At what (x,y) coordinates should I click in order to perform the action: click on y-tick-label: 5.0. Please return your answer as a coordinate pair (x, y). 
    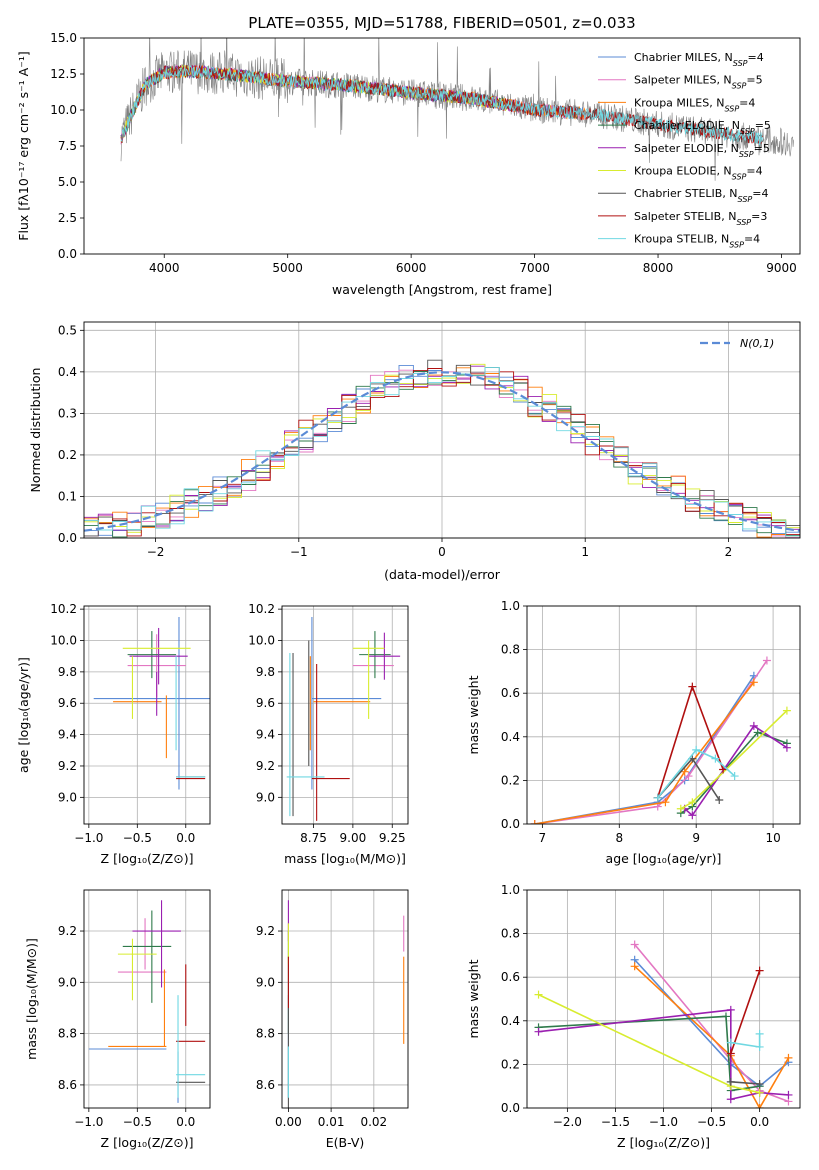
    Looking at the image, I should click on (67, 182).